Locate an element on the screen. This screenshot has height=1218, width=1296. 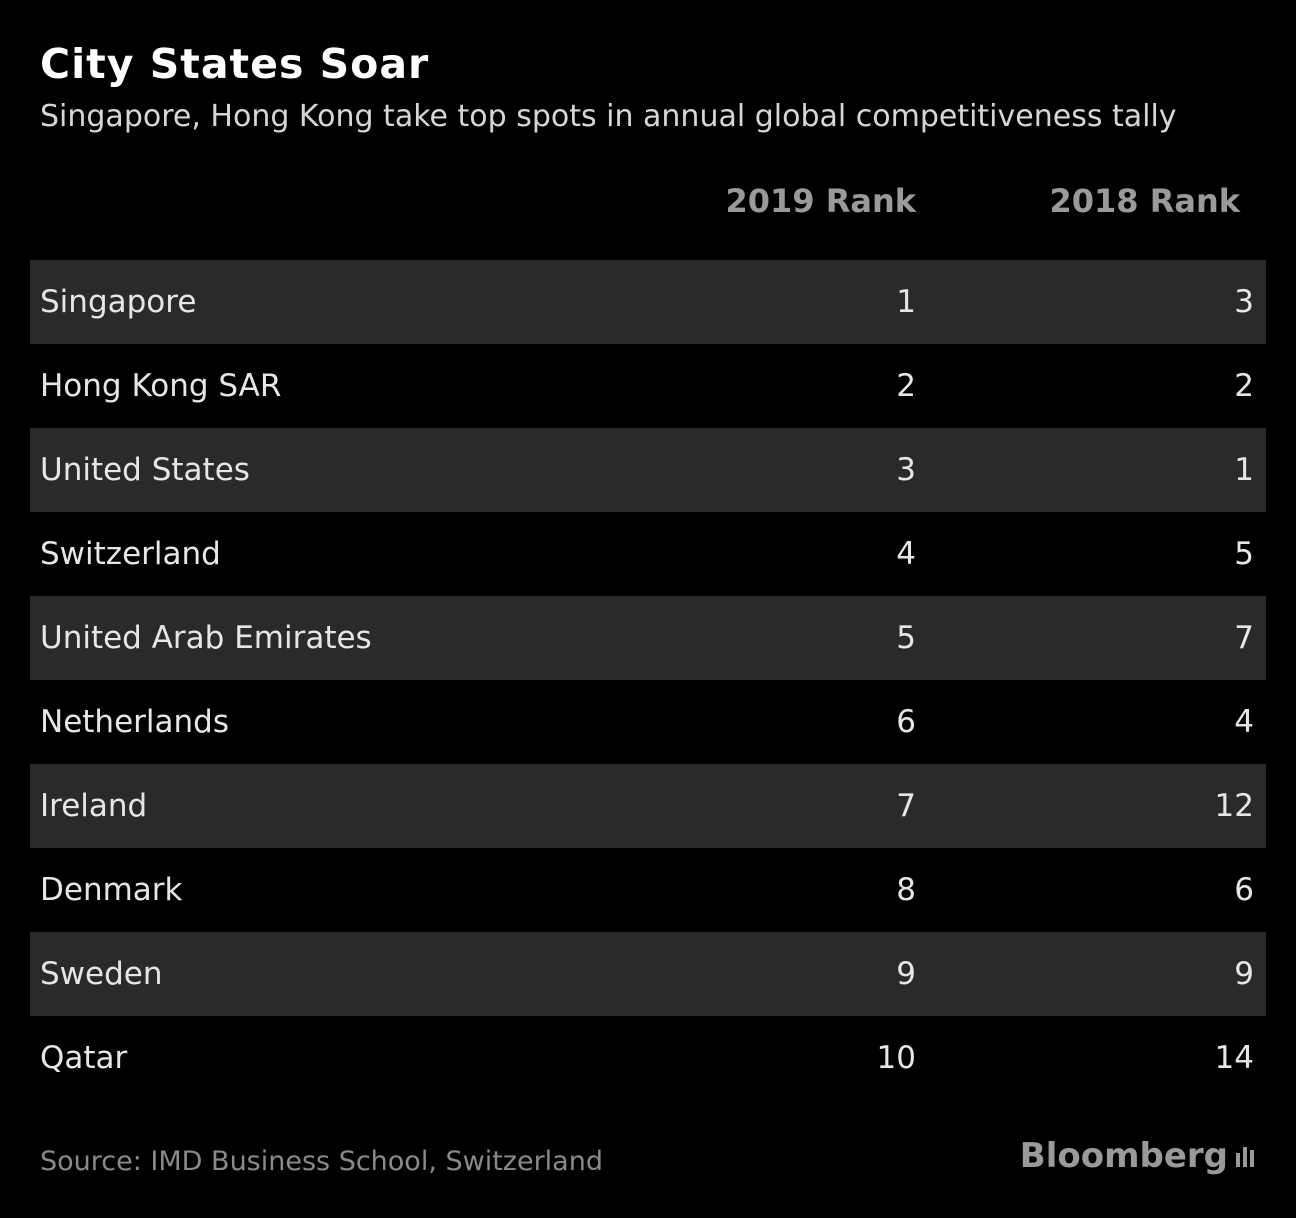
table-row: Switzerland 4 5 is located at coordinates (648, 554).